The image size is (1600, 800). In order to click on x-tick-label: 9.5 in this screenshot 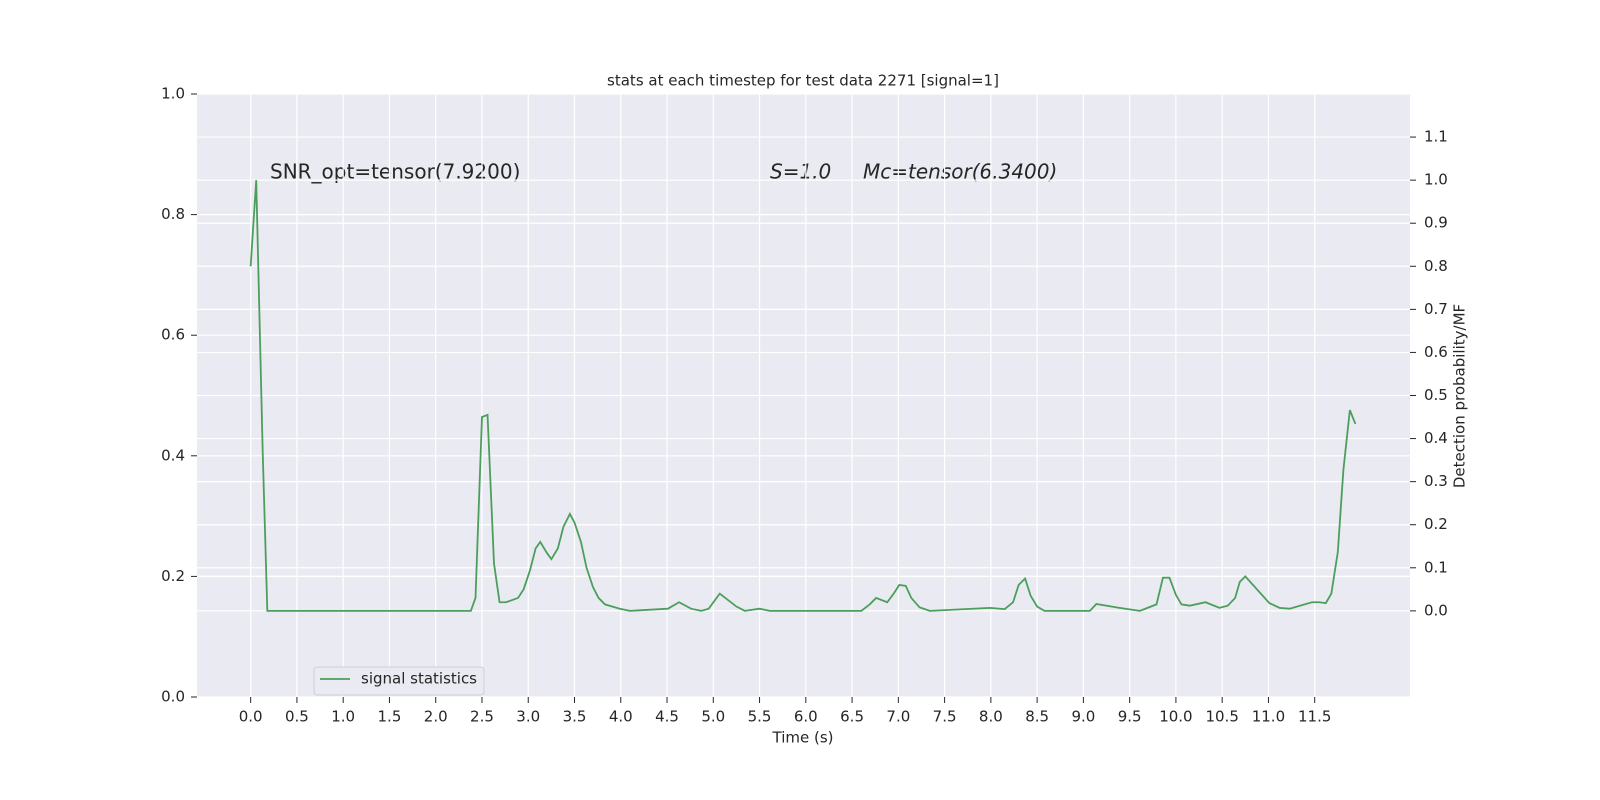, I will do `click(1130, 717)`.